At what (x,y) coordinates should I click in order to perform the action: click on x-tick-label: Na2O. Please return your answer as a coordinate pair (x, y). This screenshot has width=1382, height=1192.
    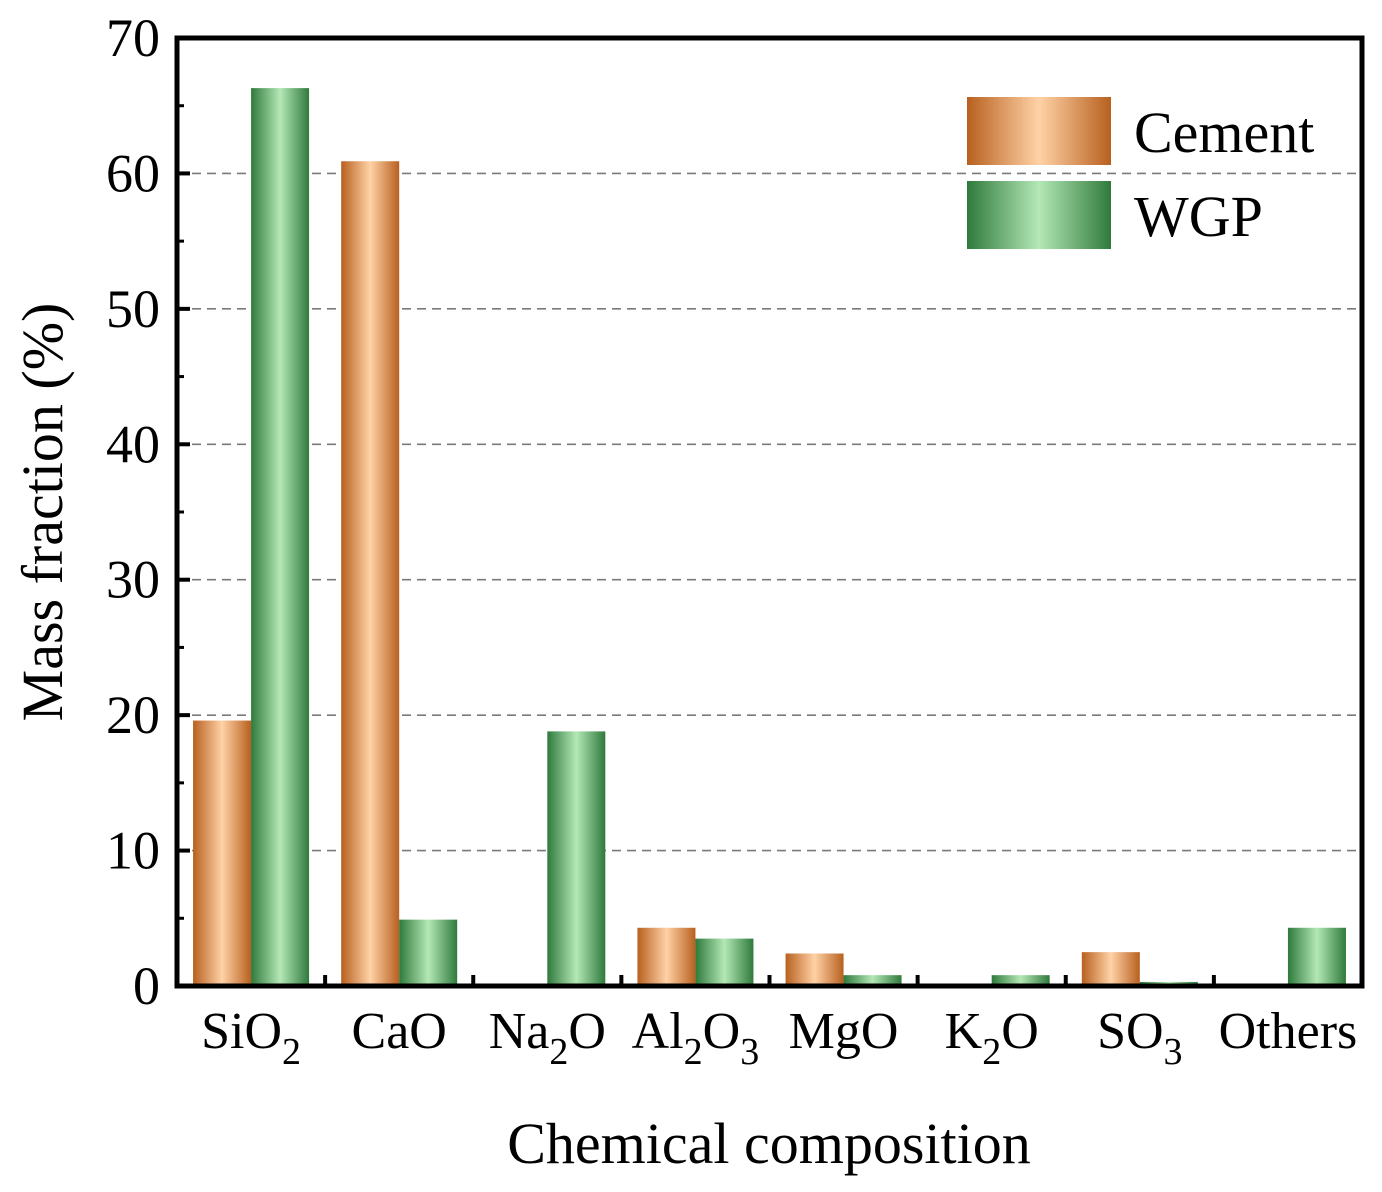
    Looking at the image, I should click on (547, 1038).